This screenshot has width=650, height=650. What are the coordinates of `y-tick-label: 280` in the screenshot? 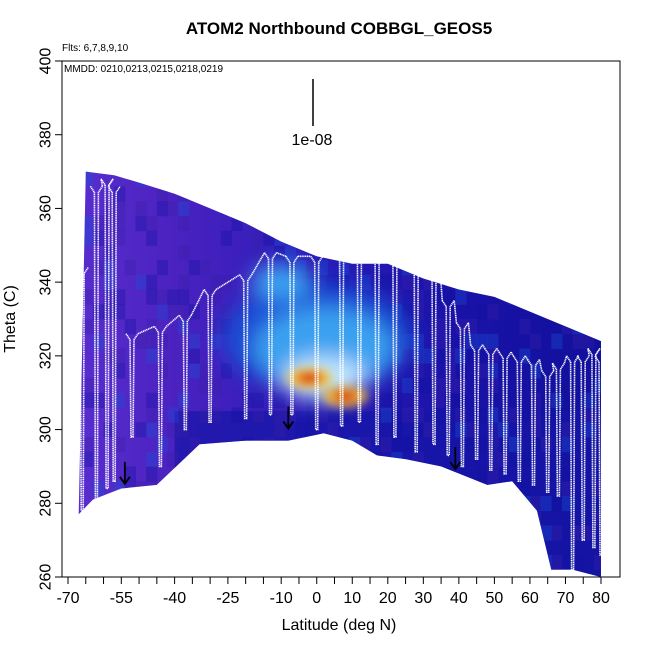 It's located at (46, 503).